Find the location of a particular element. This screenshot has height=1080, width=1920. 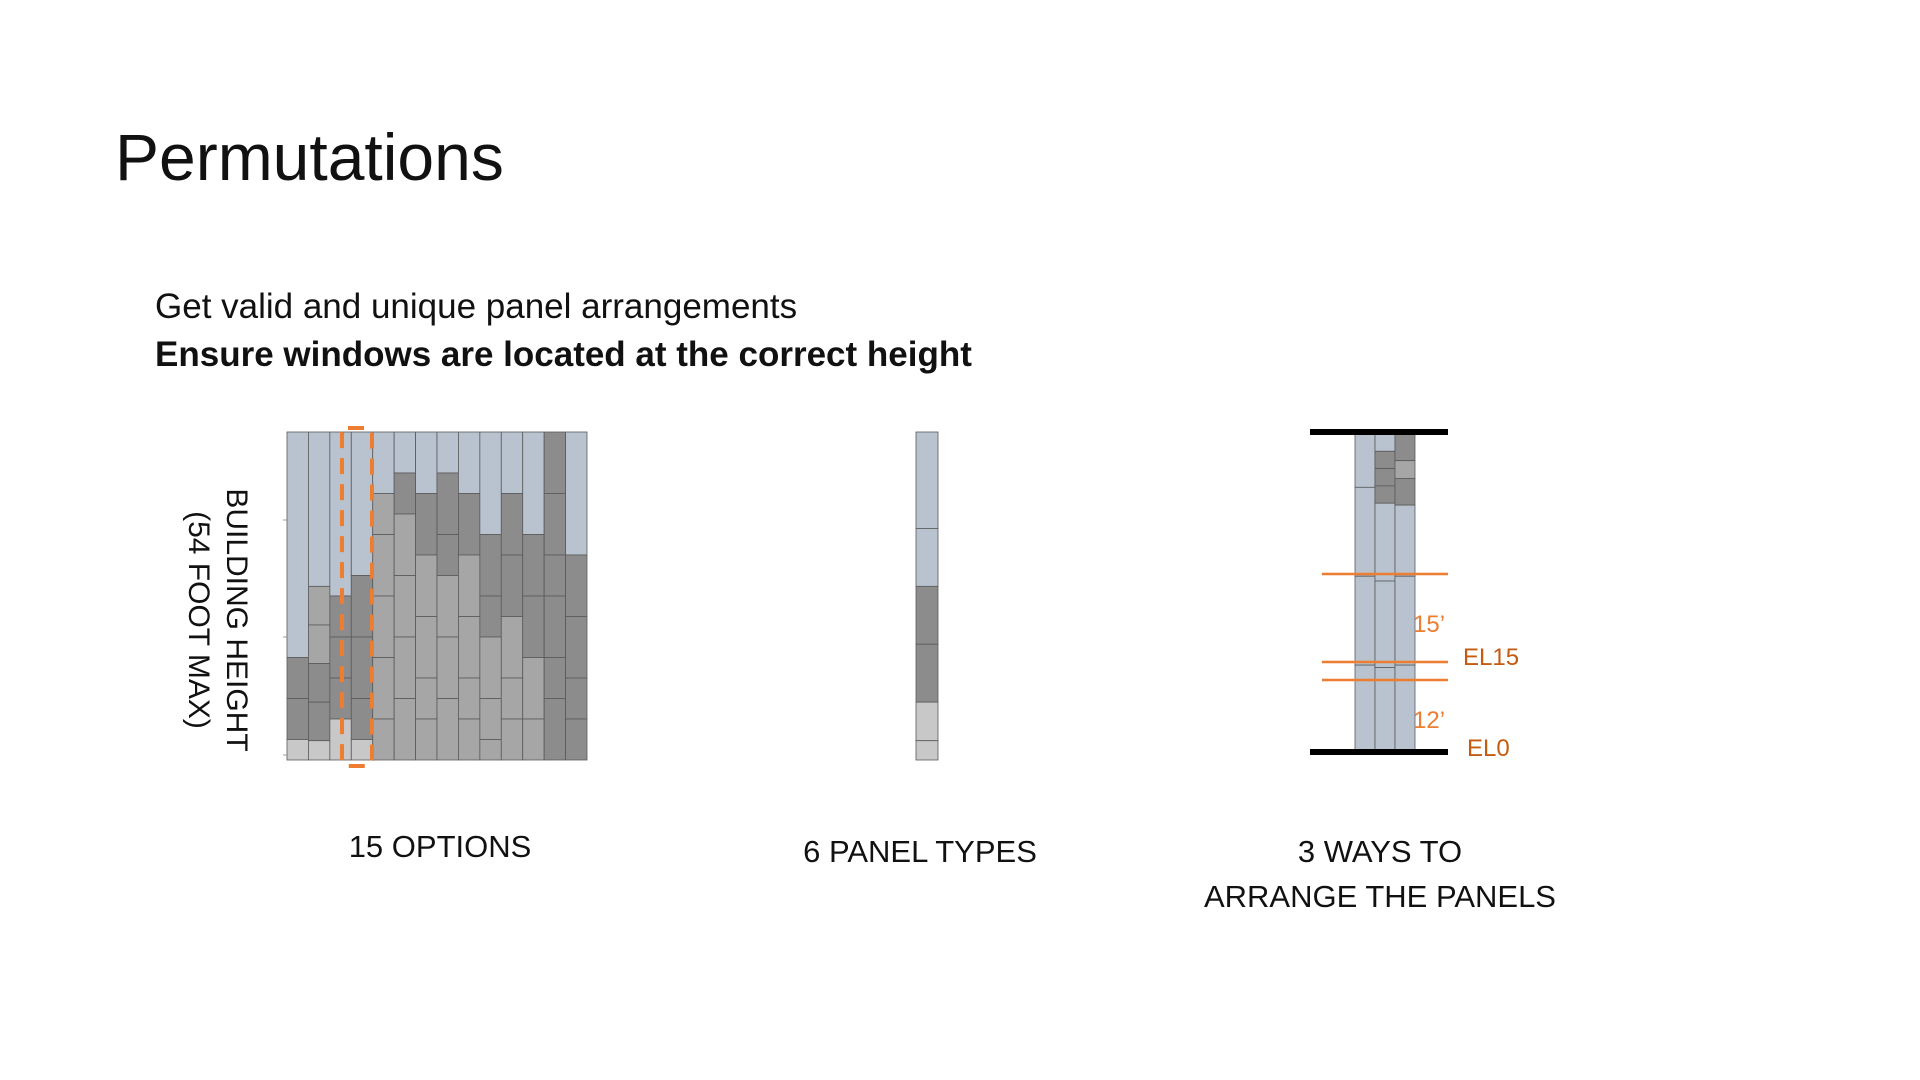

elevation-label-el15: EL15 is located at coordinates (1491, 657).